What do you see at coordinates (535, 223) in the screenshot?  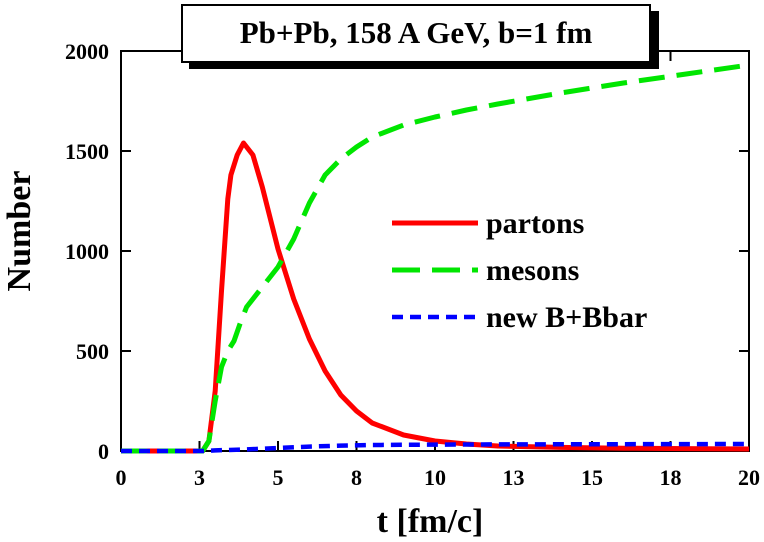 I see `legend-label: partons` at bounding box center [535, 223].